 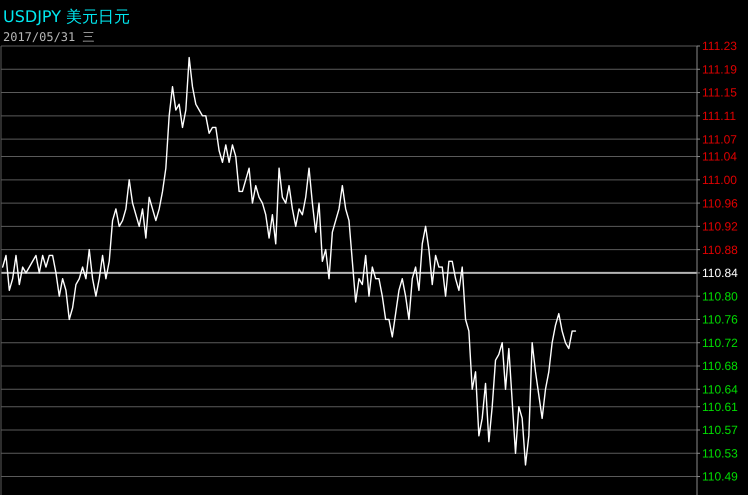 What do you see at coordinates (720, 180) in the screenshot?
I see `y-tick-label: 111.00` at bounding box center [720, 180].